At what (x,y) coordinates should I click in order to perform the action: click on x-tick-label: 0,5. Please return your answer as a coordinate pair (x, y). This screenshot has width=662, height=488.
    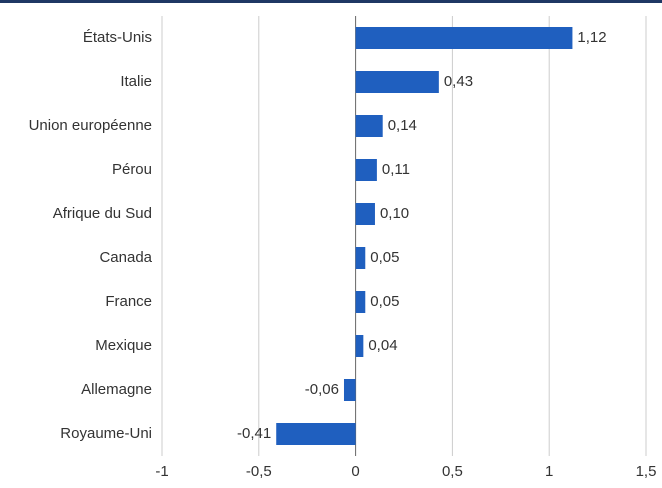
    Looking at the image, I should click on (452, 471).